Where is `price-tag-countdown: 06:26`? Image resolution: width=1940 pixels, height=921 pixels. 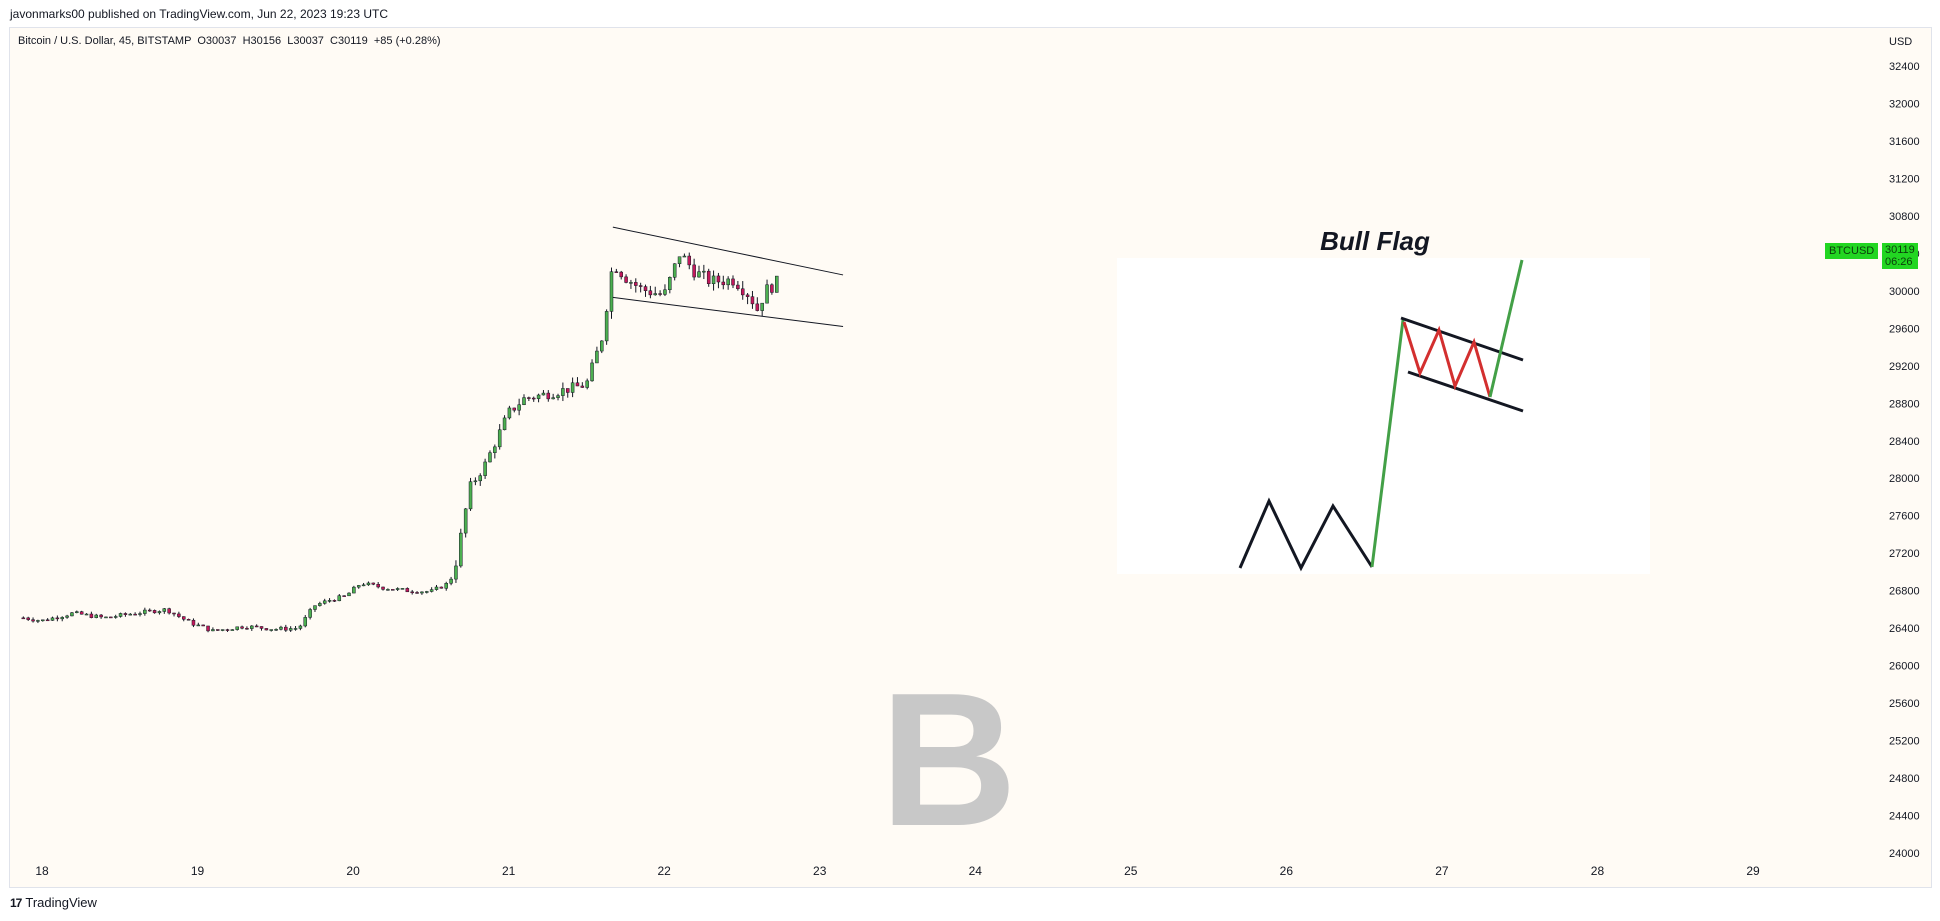 price-tag-countdown: 06:26 is located at coordinates (1899, 262).